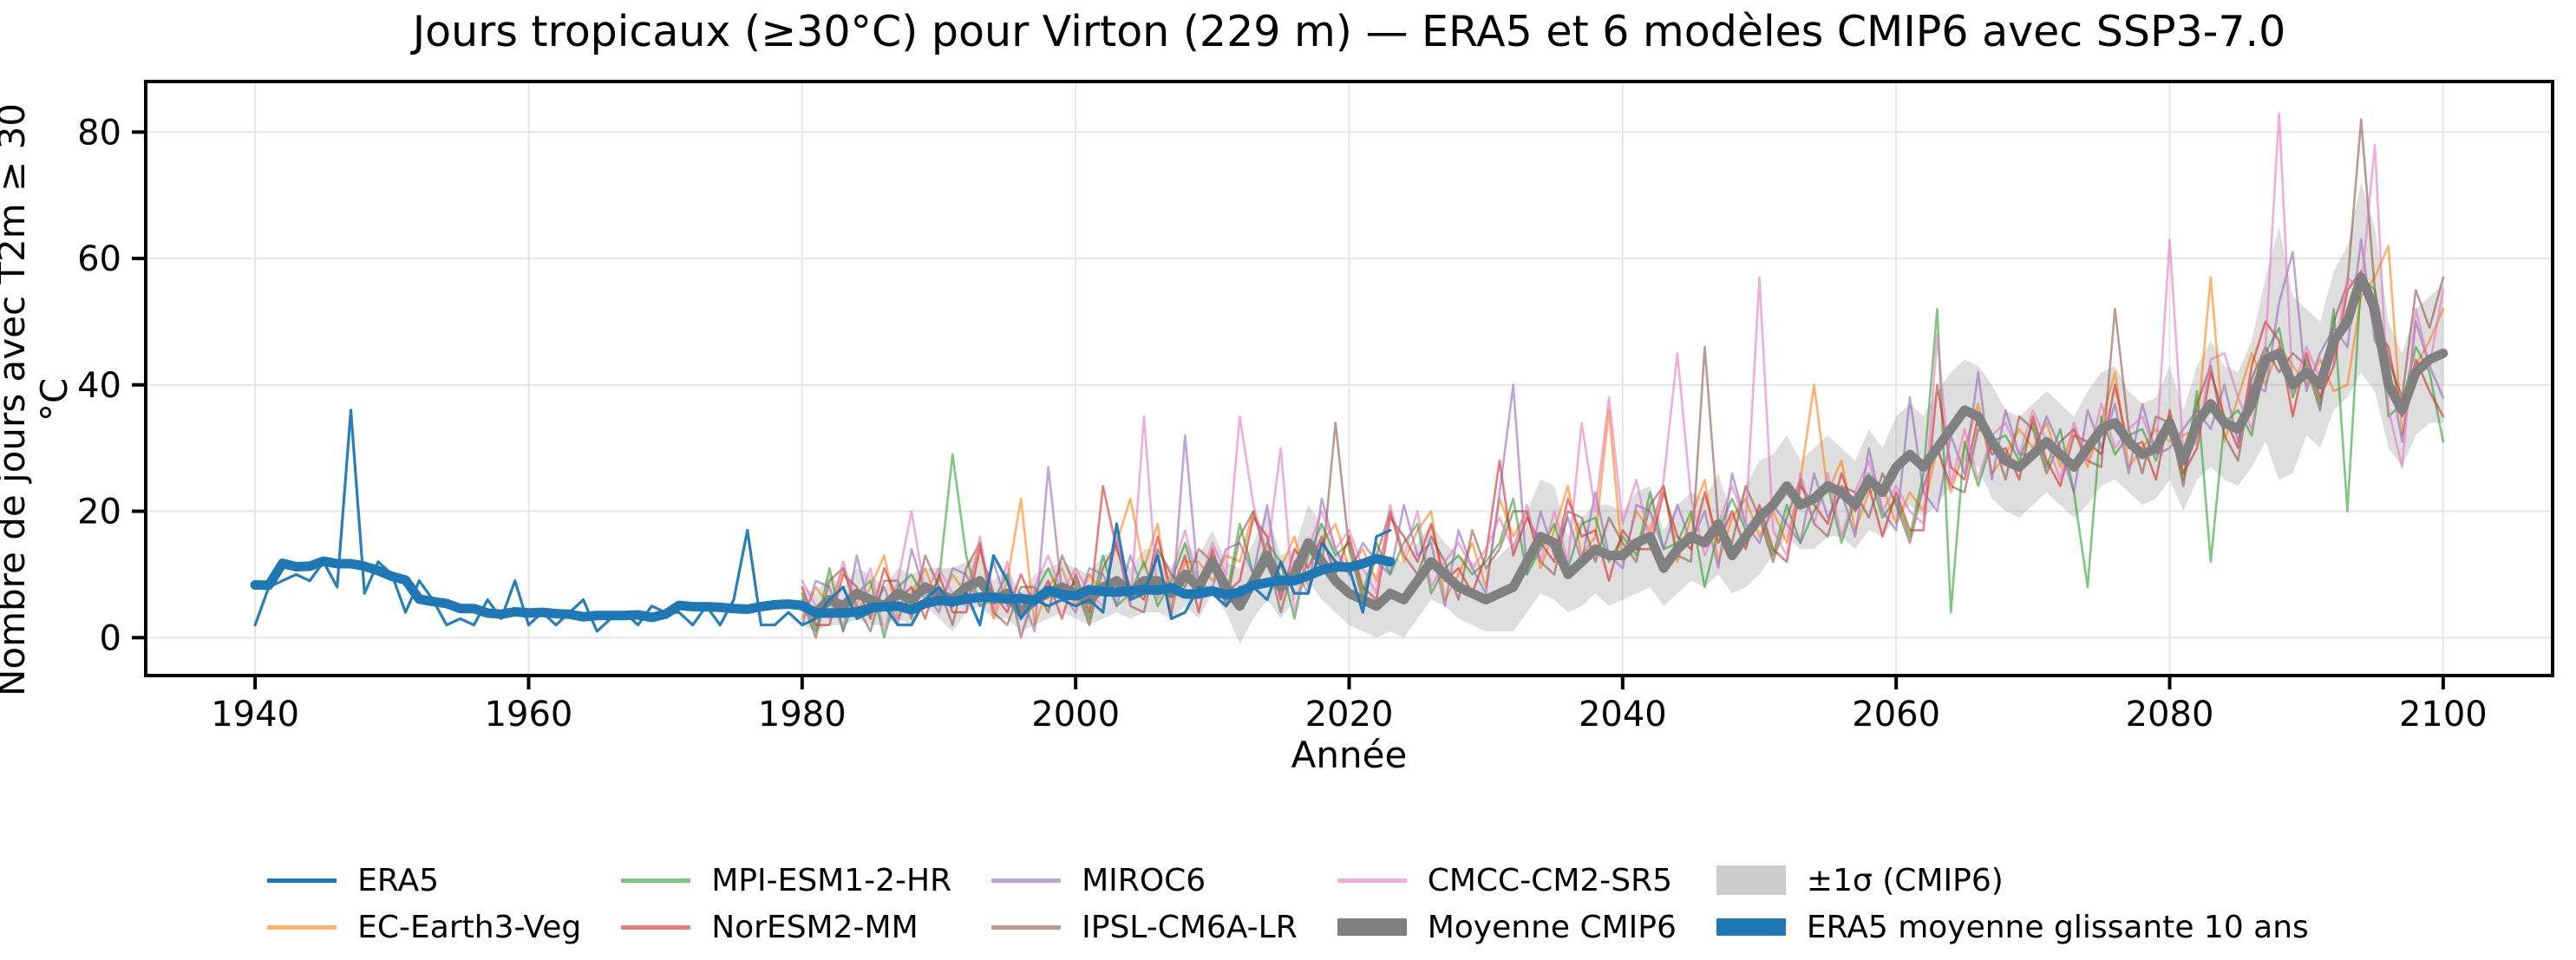  I want to click on x-axis-title: Année, so click(1349, 755).